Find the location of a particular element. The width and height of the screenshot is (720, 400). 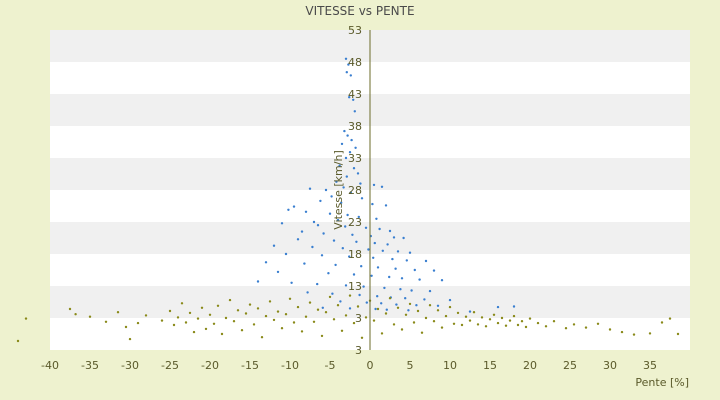

x-tick-label: 20 is located at coordinates (530, 365).